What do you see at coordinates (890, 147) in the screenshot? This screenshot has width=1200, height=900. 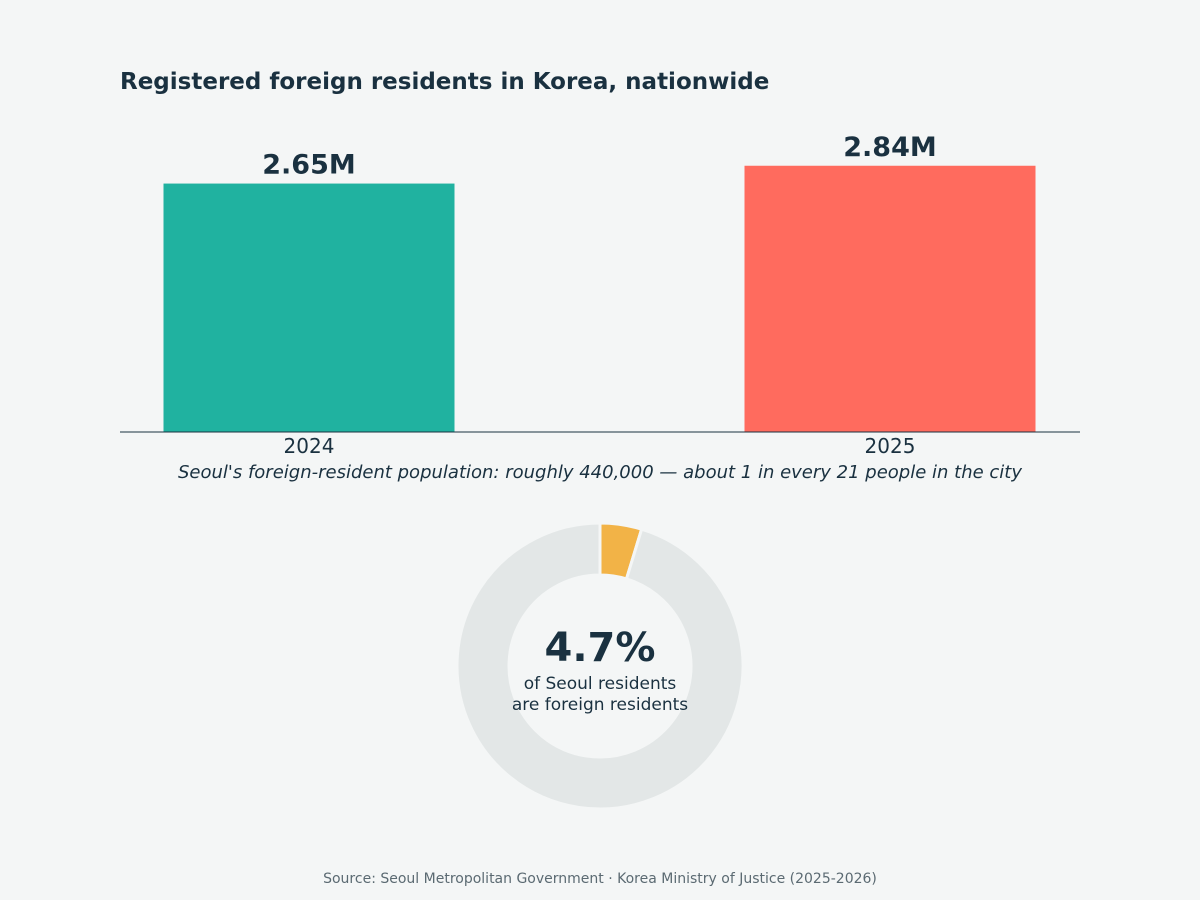 I see `bar-value-label-2025: 2.84M` at bounding box center [890, 147].